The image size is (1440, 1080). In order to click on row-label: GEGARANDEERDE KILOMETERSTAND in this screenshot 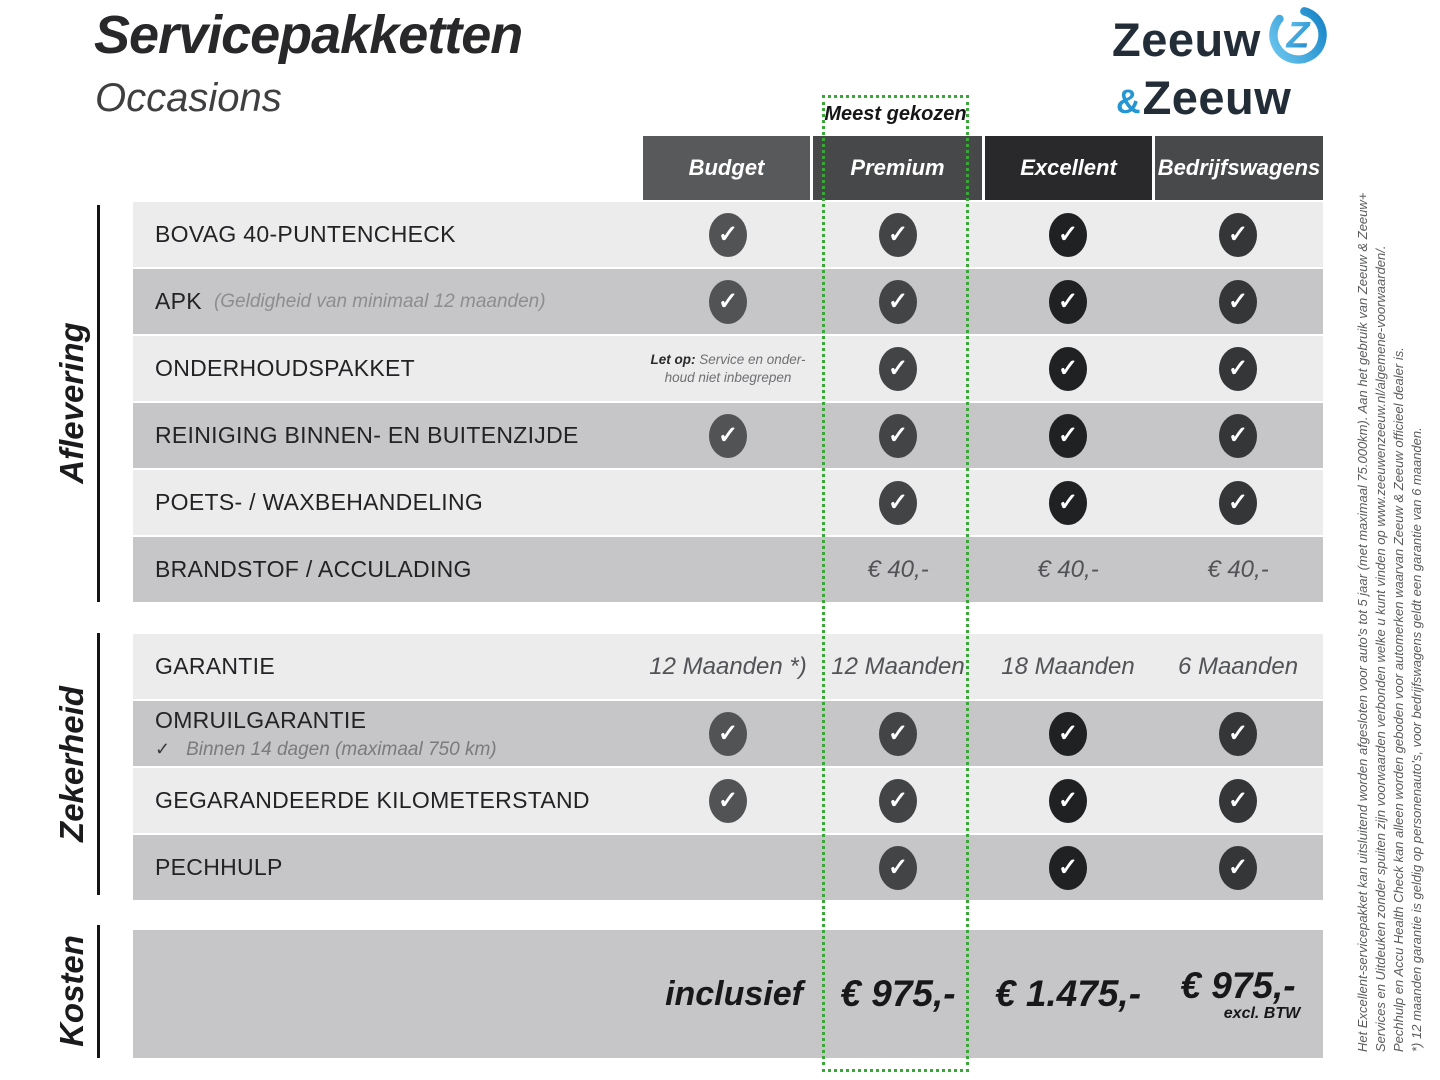, I will do `click(372, 800)`.